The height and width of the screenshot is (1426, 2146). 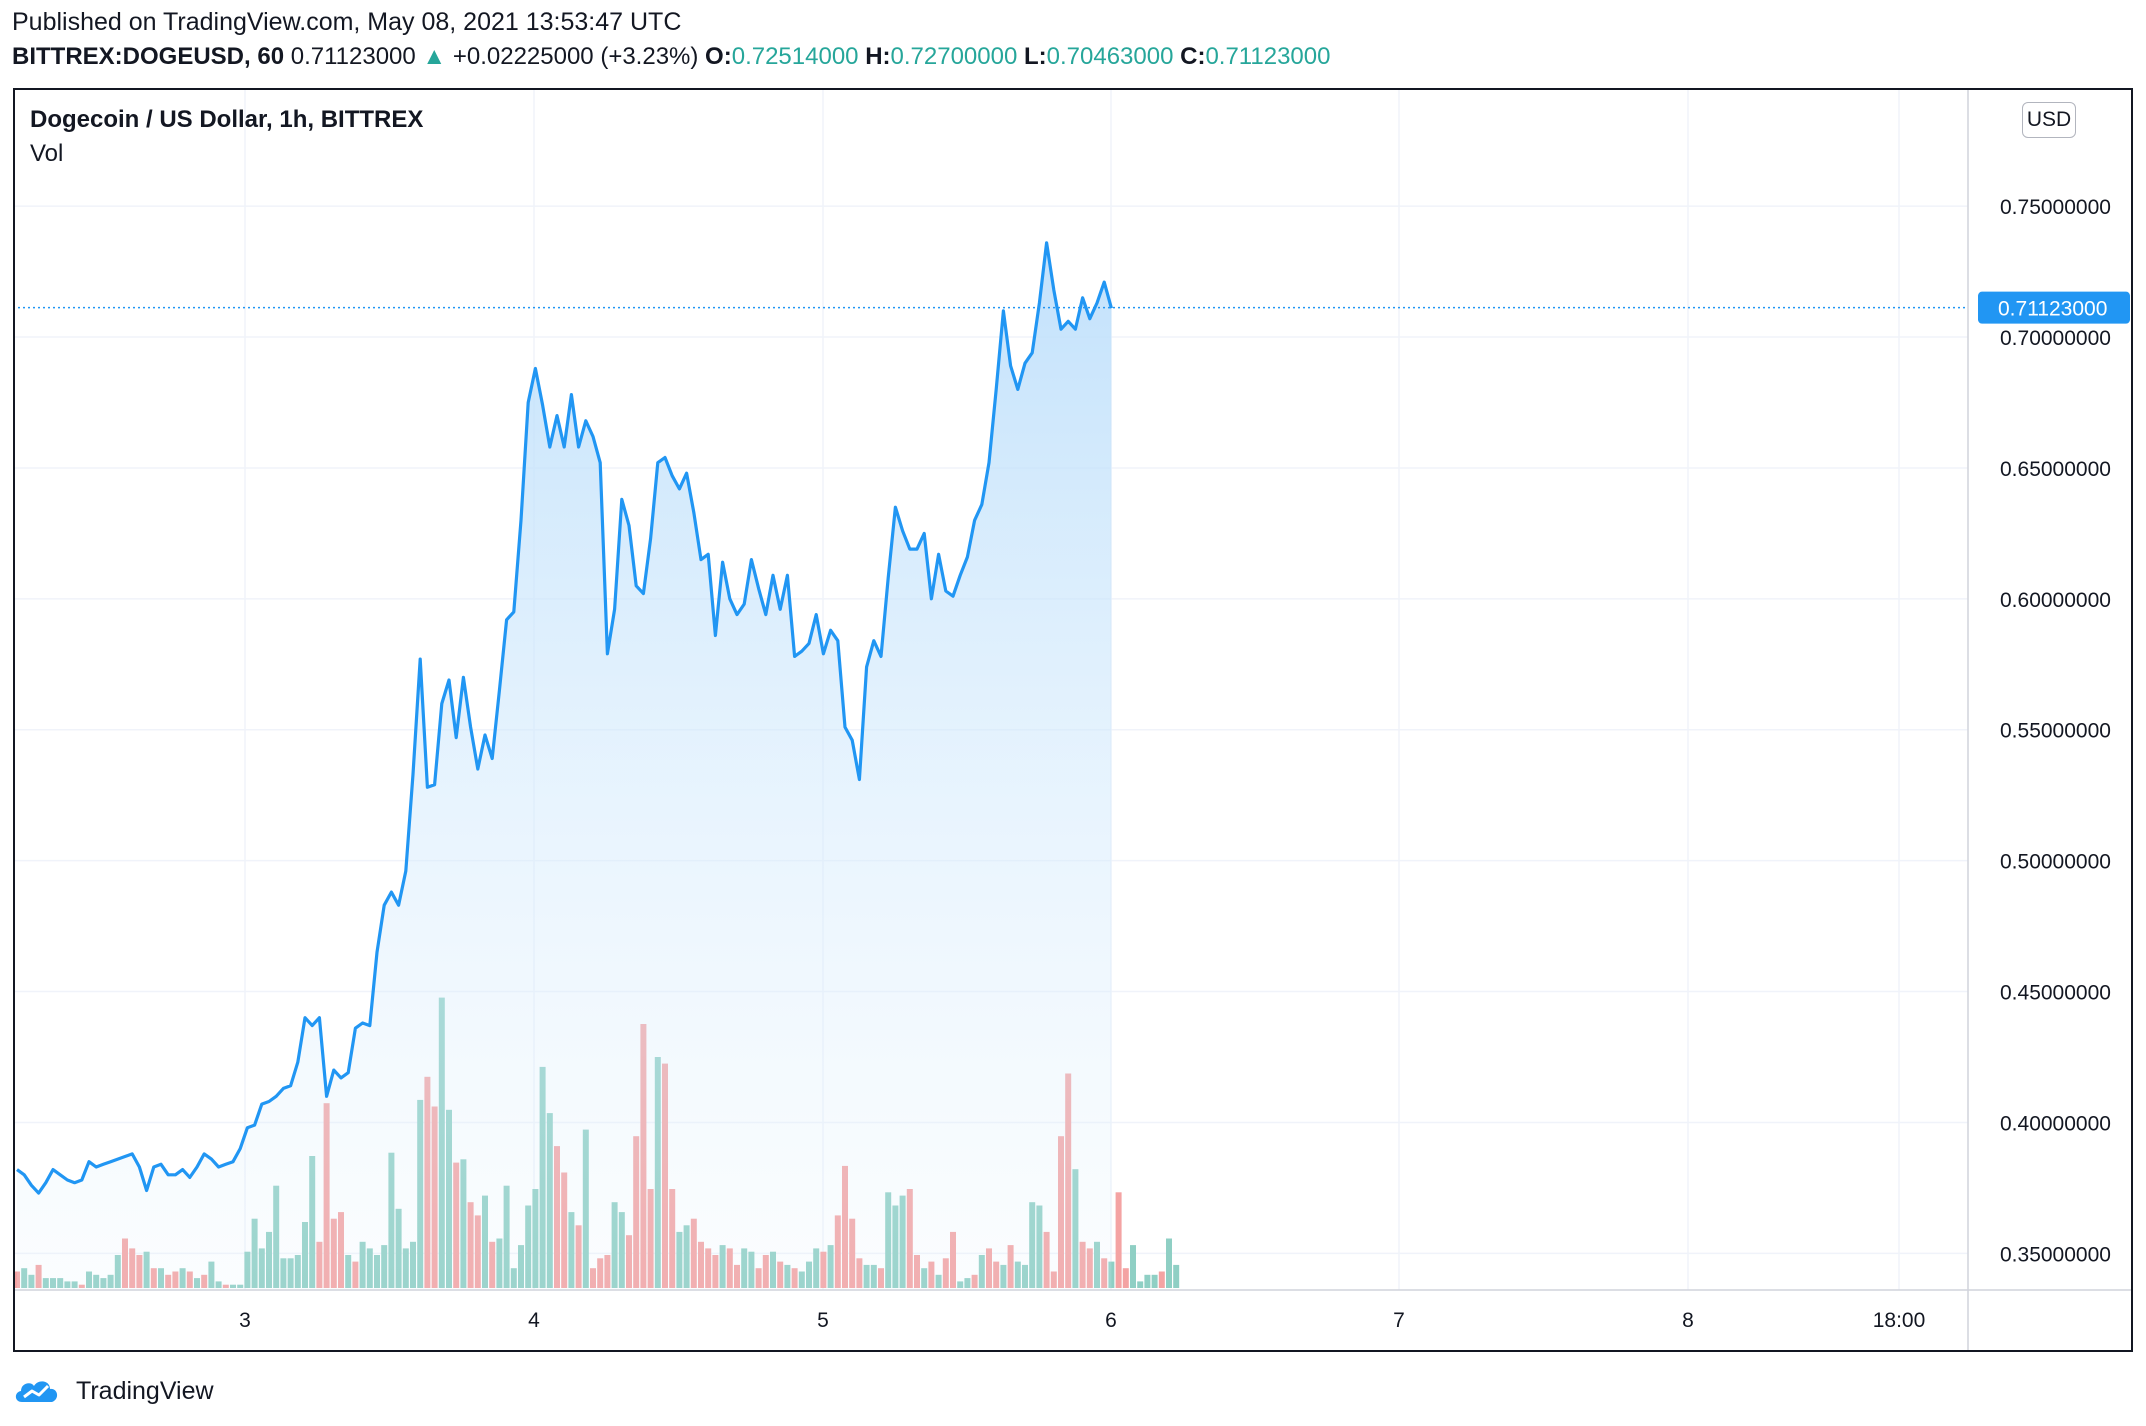 I want to click on last-price-tag, so click(x=2054, y=307).